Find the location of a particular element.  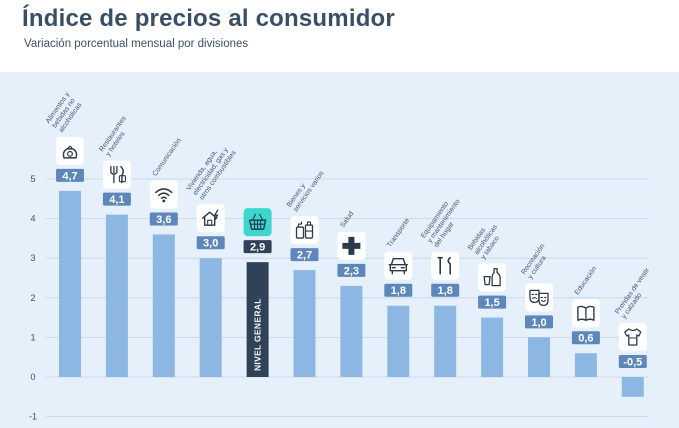

y-tick-label: 5 is located at coordinates (32, 179).